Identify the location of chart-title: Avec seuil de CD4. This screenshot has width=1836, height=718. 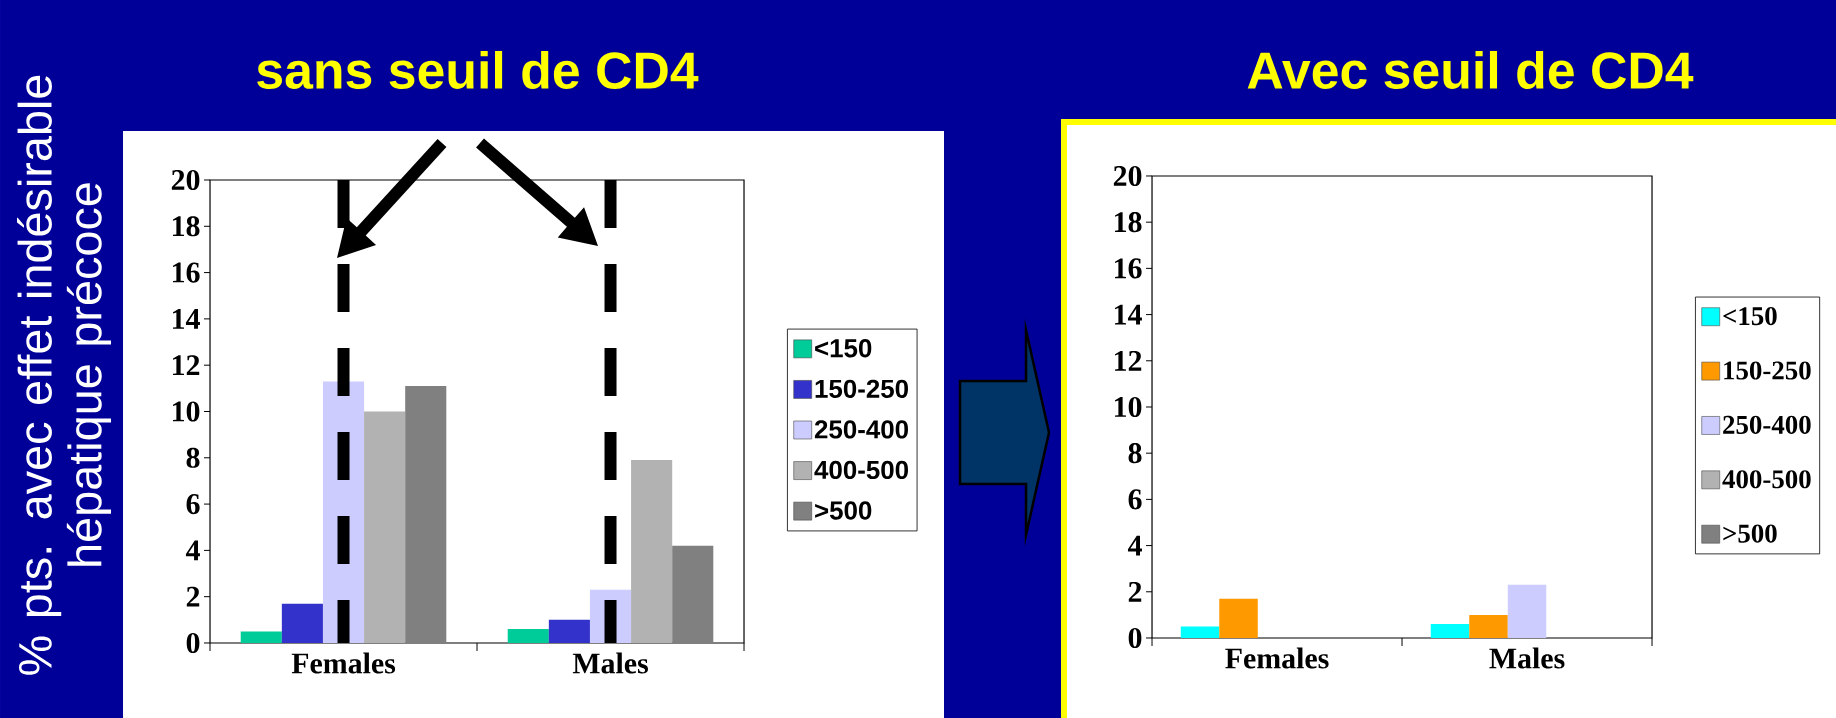
(1470, 69).